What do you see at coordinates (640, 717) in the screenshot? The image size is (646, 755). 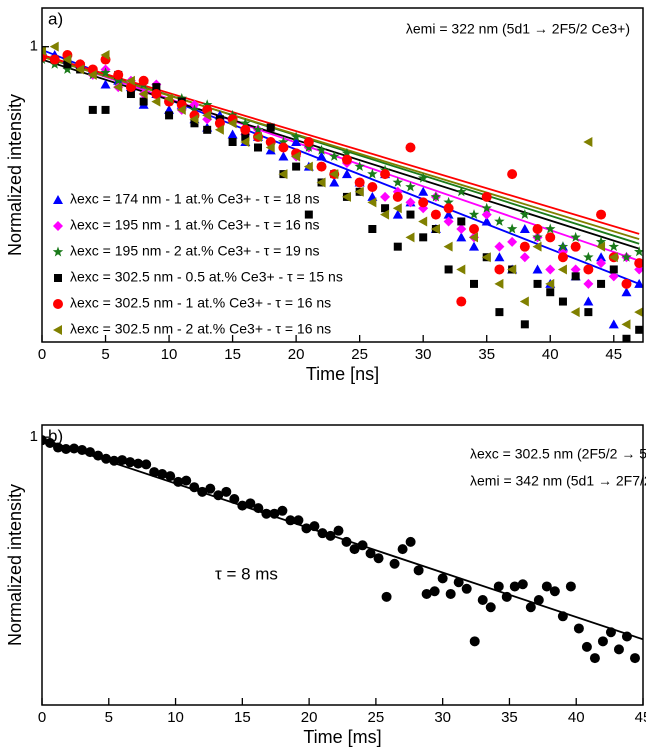 I see `x-tick-label: 45` at bounding box center [640, 717].